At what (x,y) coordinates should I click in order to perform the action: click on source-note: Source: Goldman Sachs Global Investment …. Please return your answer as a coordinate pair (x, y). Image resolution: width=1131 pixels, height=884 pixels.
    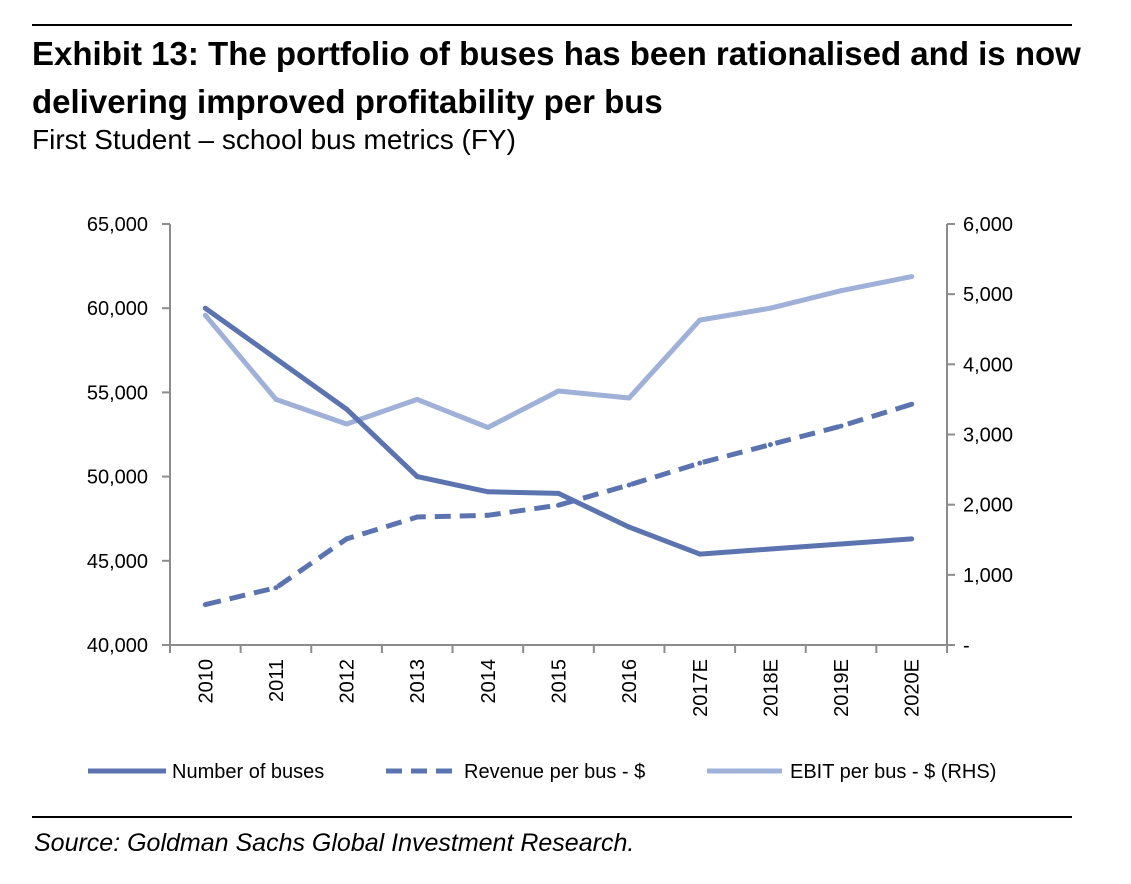
    Looking at the image, I should click on (334, 843).